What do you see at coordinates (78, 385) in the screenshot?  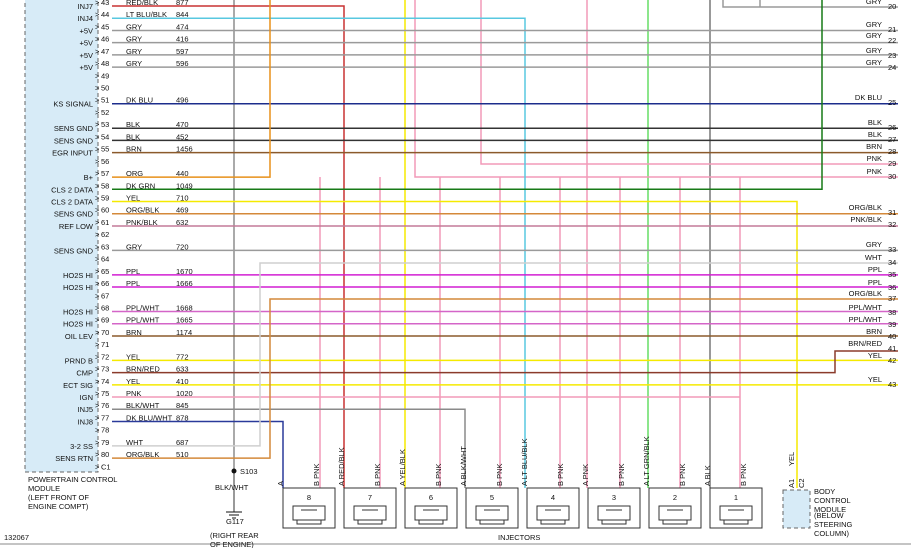 I see `pin-function: ECT SIG` at bounding box center [78, 385].